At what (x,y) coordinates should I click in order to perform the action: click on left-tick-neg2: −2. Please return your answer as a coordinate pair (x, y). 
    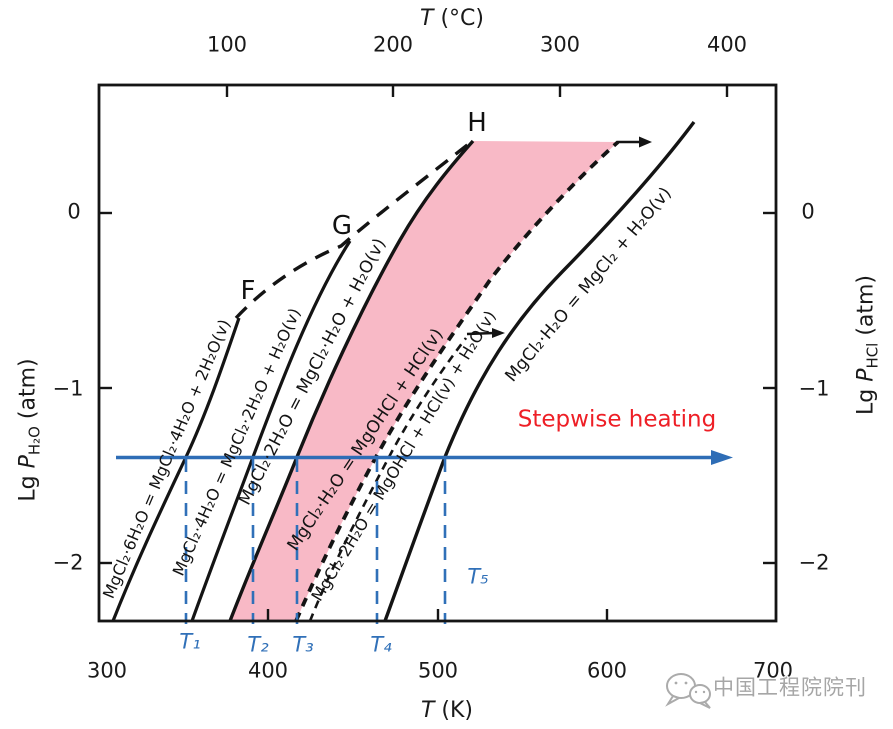
    Looking at the image, I should click on (68, 562).